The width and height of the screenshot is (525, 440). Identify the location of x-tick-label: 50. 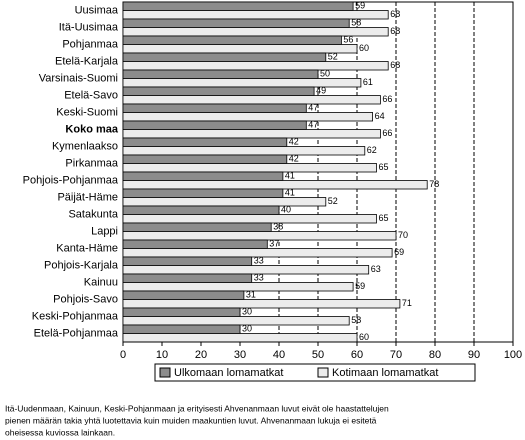
(318, 355).